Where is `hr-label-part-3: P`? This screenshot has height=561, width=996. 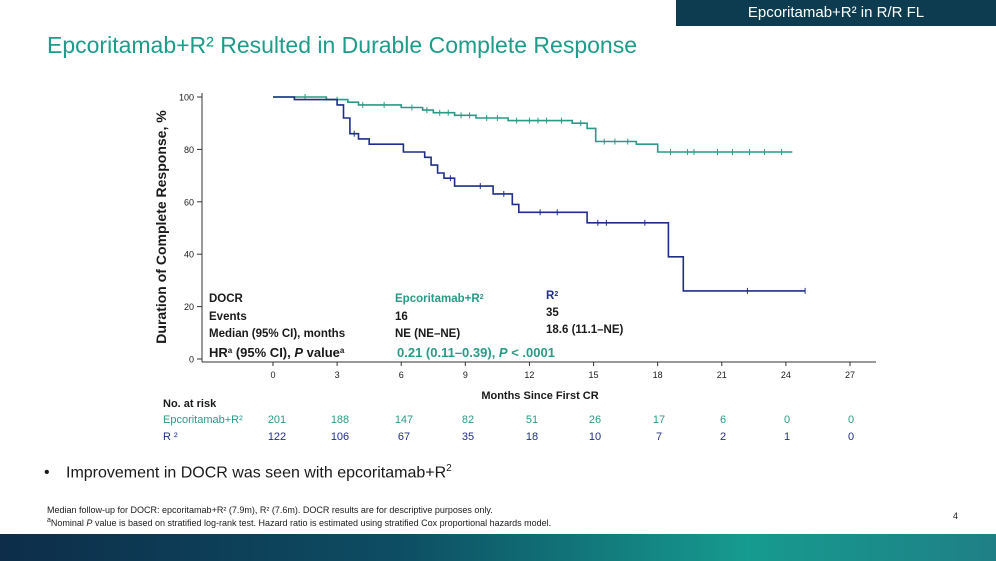 hr-label-part-3: P is located at coordinates (298, 352).